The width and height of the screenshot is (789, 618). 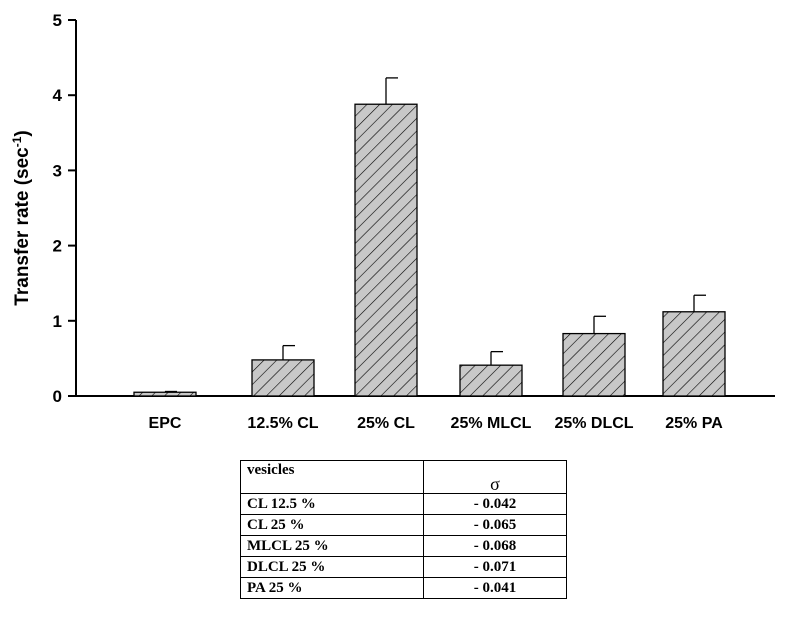 I want to click on table-header-row: vesicles σ, so click(x=403, y=477).